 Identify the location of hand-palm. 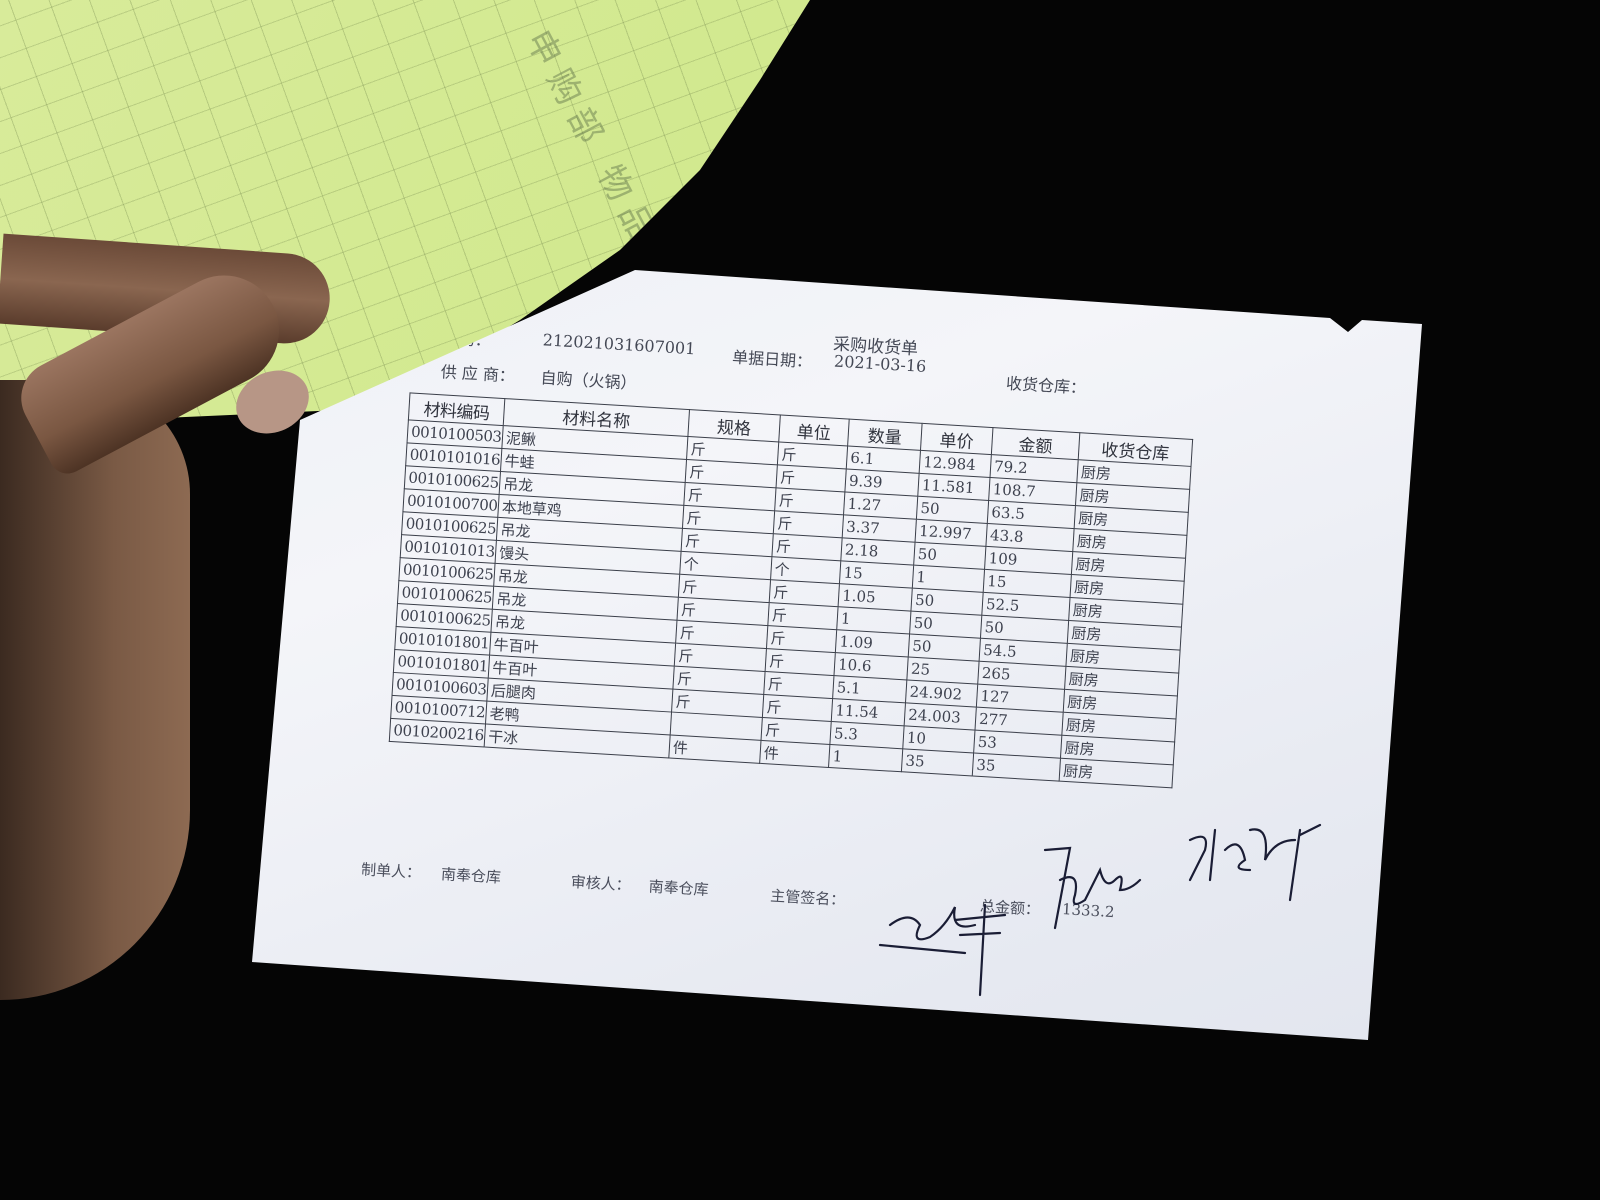
(95, 690).